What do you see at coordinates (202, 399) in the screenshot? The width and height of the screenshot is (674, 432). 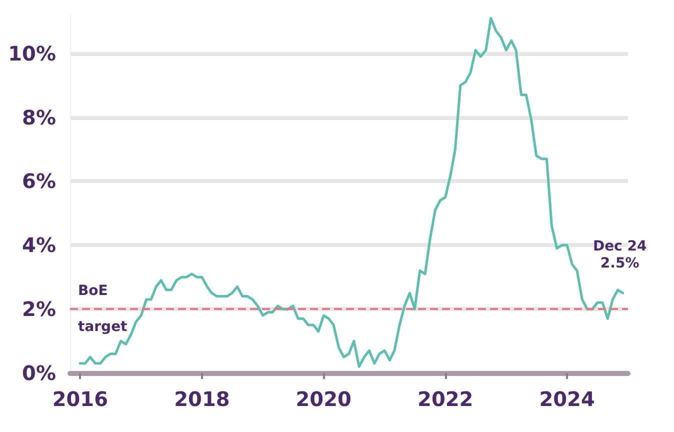 I see `x-tick-label: 2018` at bounding box center [202, 399].